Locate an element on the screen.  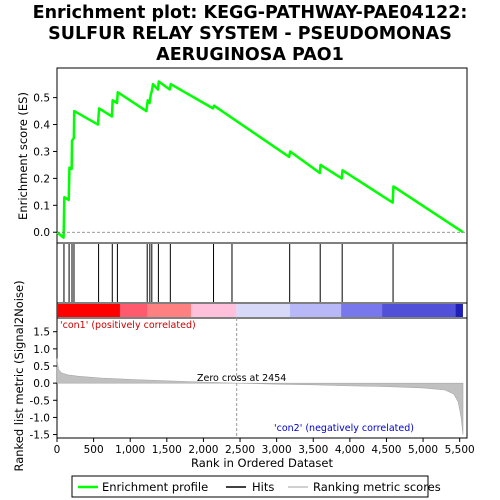
es-y-axis-label: Enrichment score (ES) is located at coordinates (23, 156).